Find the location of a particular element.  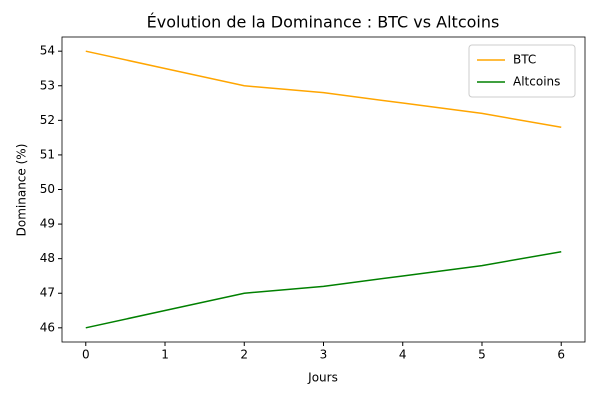

y-tick-label: 52 is located at coordinates (47, 120).